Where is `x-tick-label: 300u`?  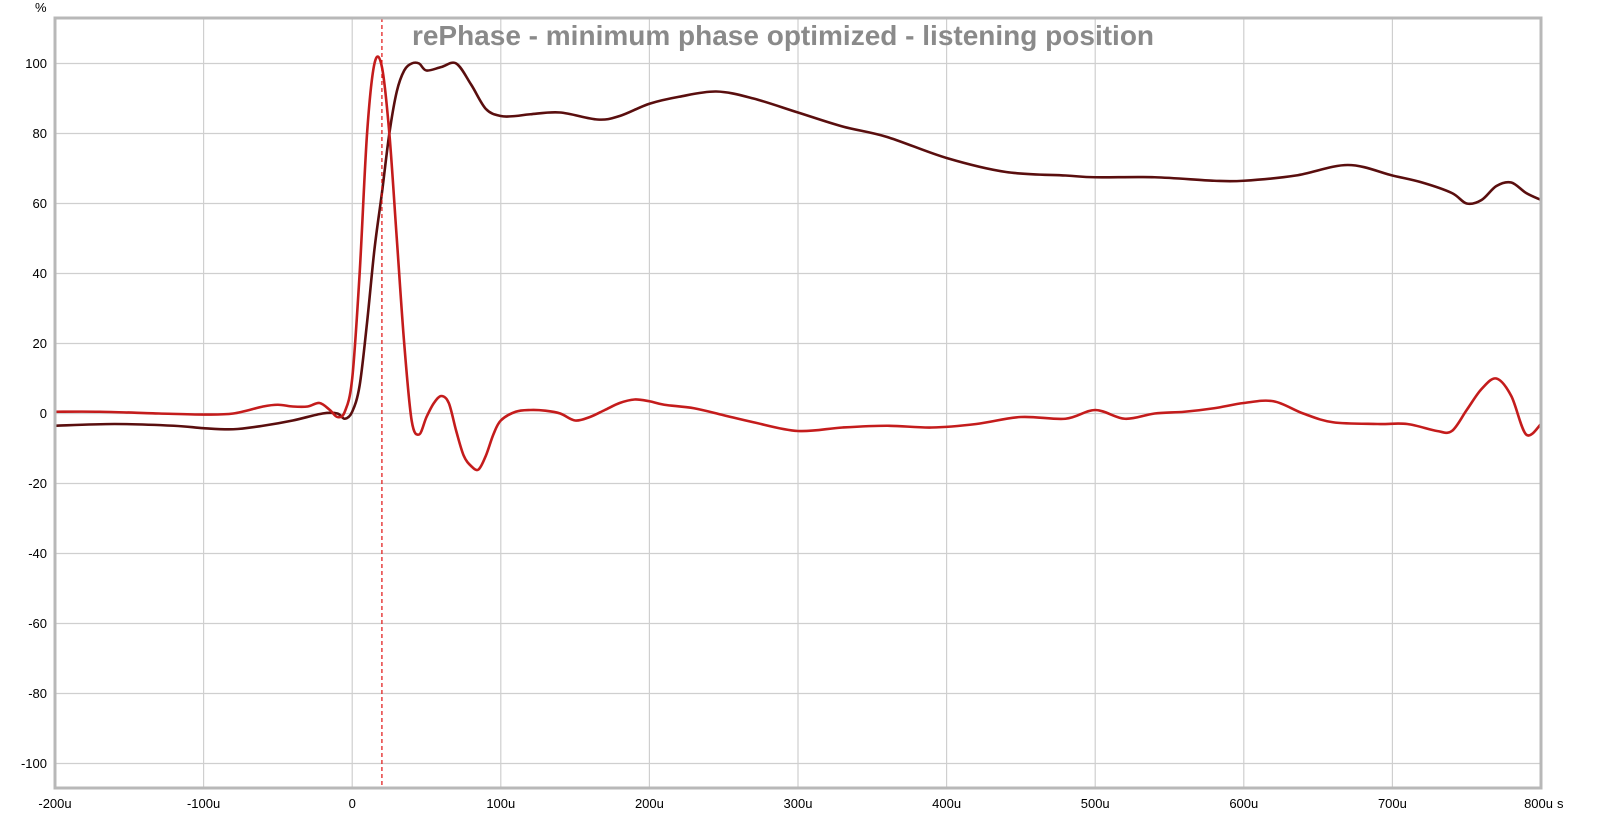
x-tick-label: 300u is located at coordinates (798, 803).